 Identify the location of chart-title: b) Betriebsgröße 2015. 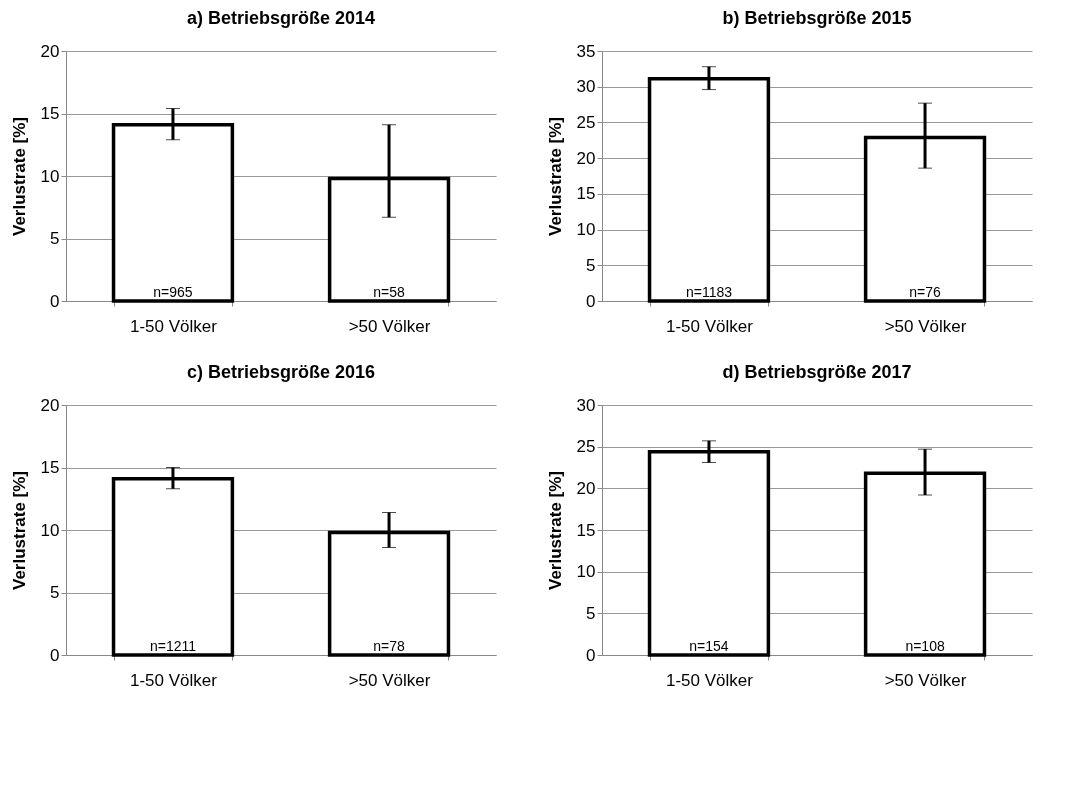
(817, 18).